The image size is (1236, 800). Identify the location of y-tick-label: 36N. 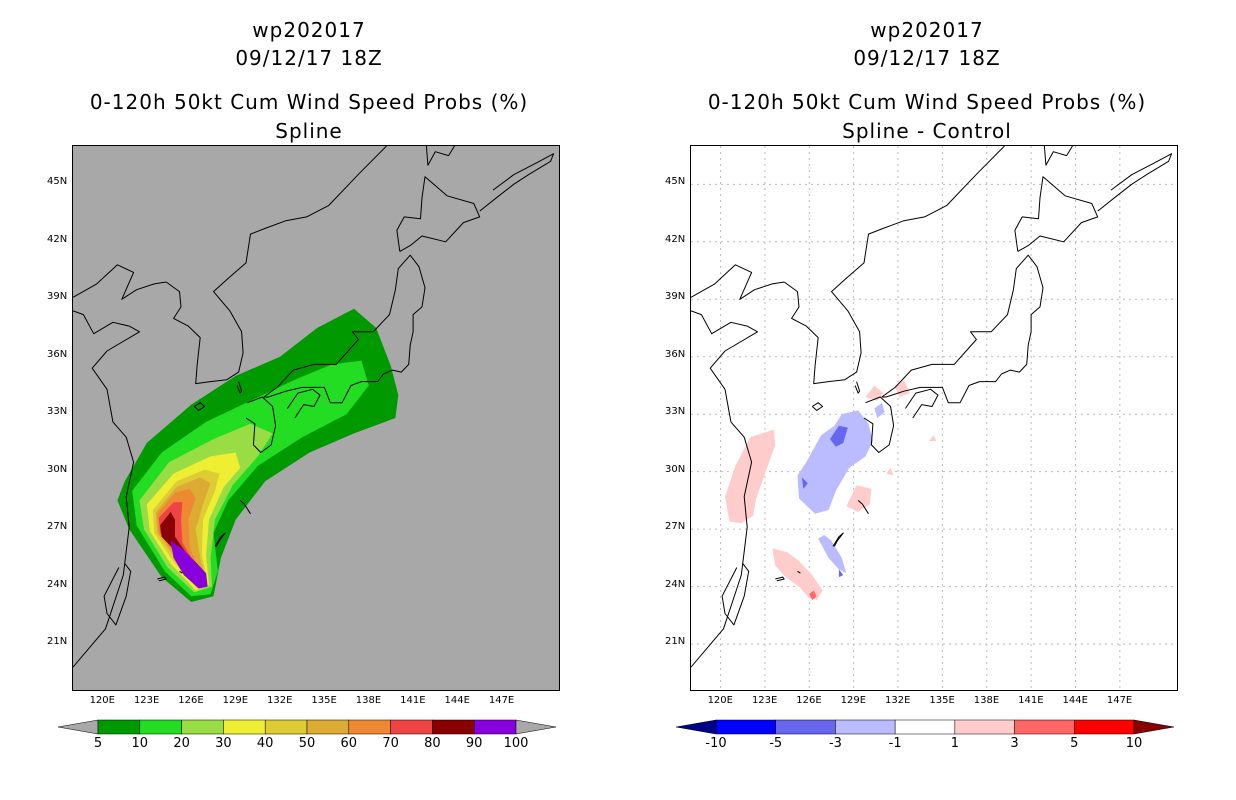
(57, 354).